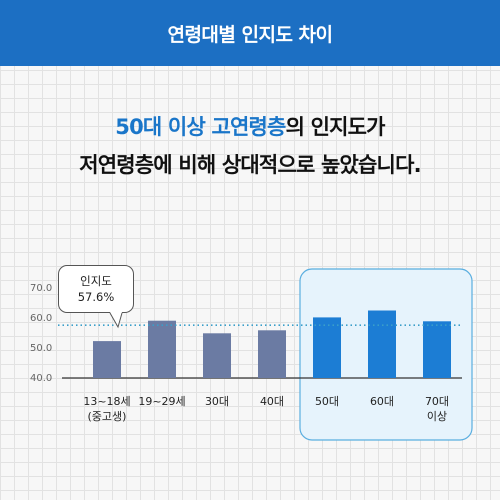 The width and height of the screenshot is (500, 500). Describe the element at coordinates (41, 318) in the screenshot. I see `y-tick-label: 60.0` at that location.